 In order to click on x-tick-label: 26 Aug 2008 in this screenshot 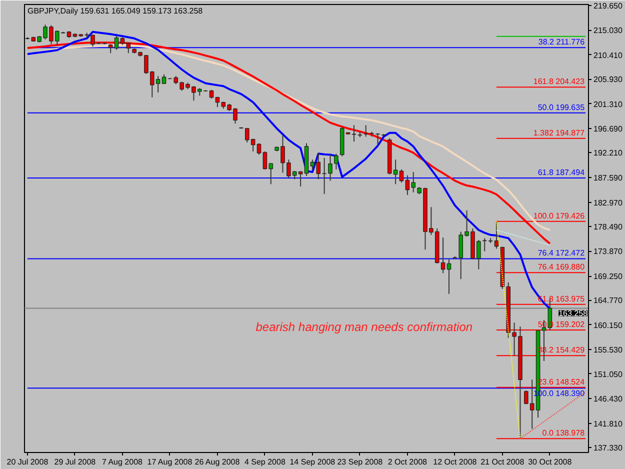, I will do `click(217, 462)`.